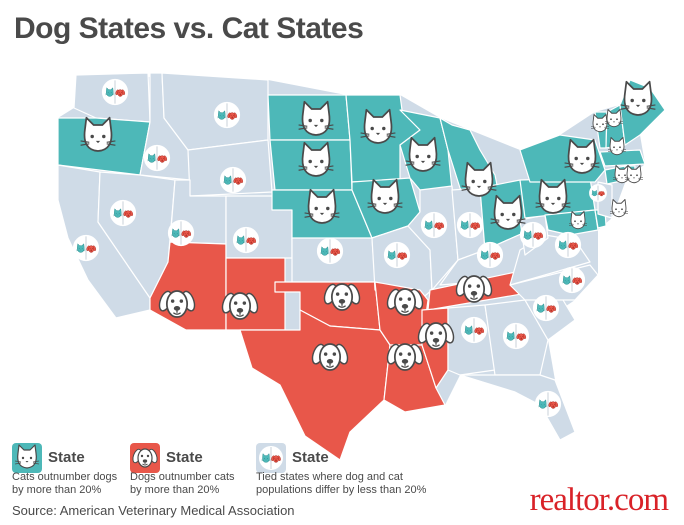 Image resolution: width=684 pixels, height=525 pixels. What do you see at coordinates (572, 280) in the screenshot?
I see `cat-and-dog-icon-nc` at bounding box center [572, 280].